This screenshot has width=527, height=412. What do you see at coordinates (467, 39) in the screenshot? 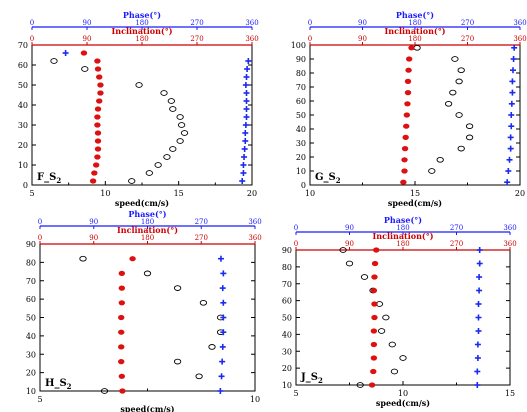
I see `inclination-tick-label: 270` at bounding box center [467, 39].